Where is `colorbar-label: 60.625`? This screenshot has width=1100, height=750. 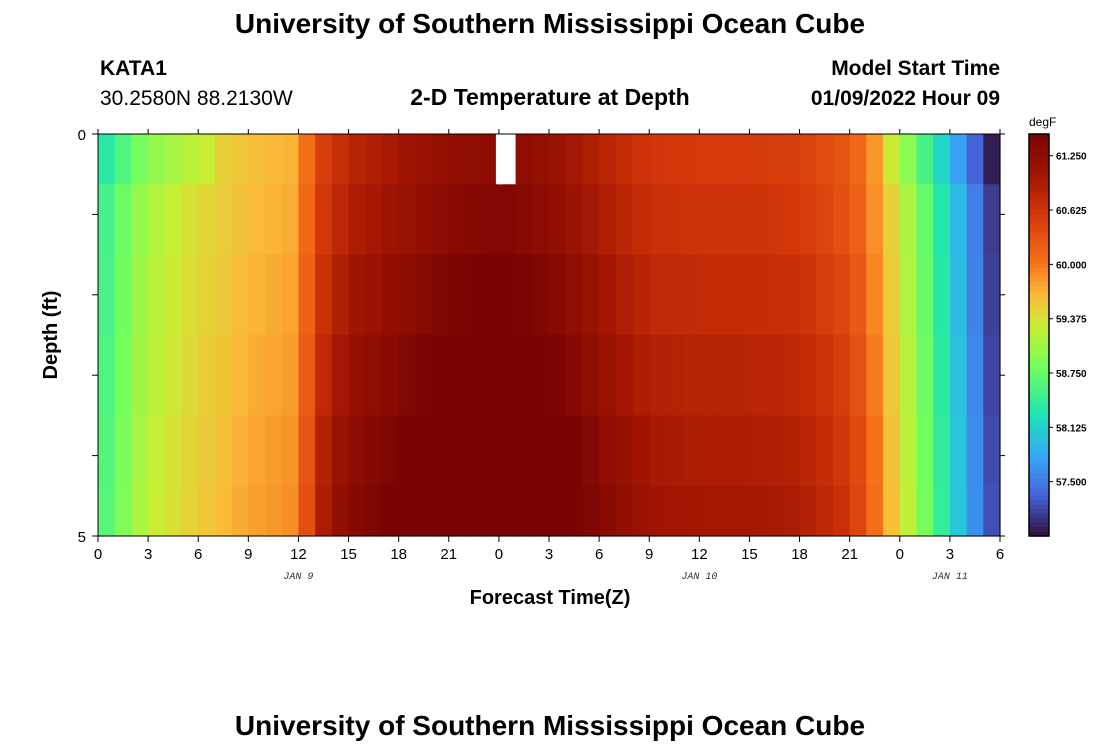 colorbar-label: 60.625 is located at coordinates (1071, 211).